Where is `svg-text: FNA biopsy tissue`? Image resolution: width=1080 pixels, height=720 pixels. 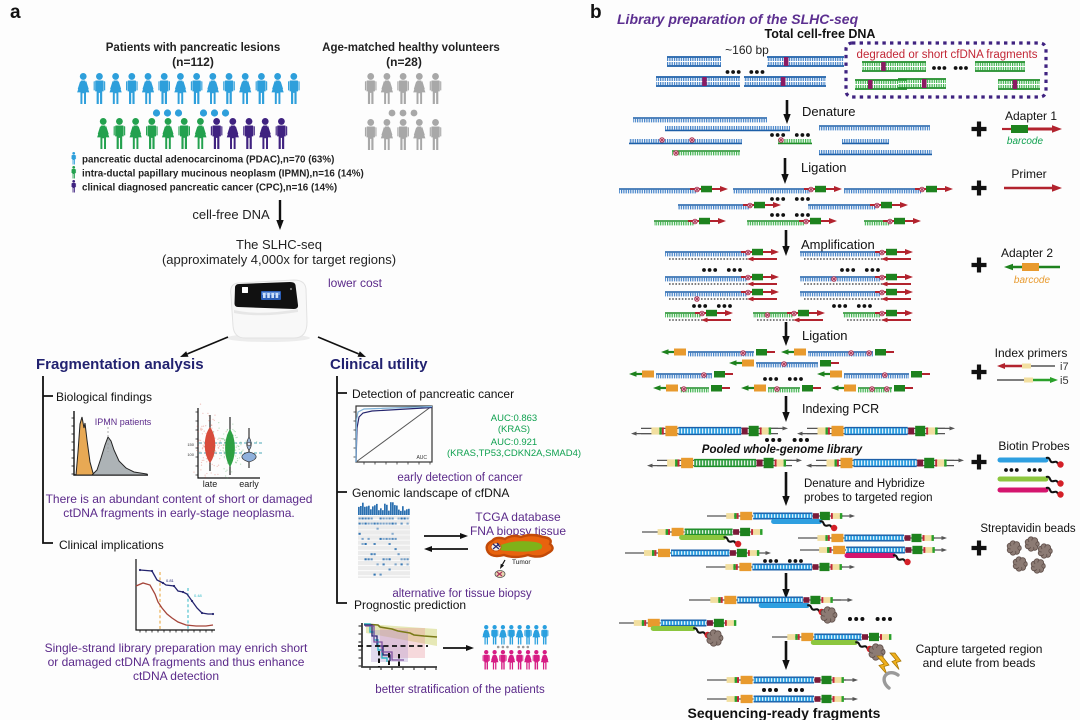 svg-text: FNA biopsy tissue is located at coordinates (518, 531).